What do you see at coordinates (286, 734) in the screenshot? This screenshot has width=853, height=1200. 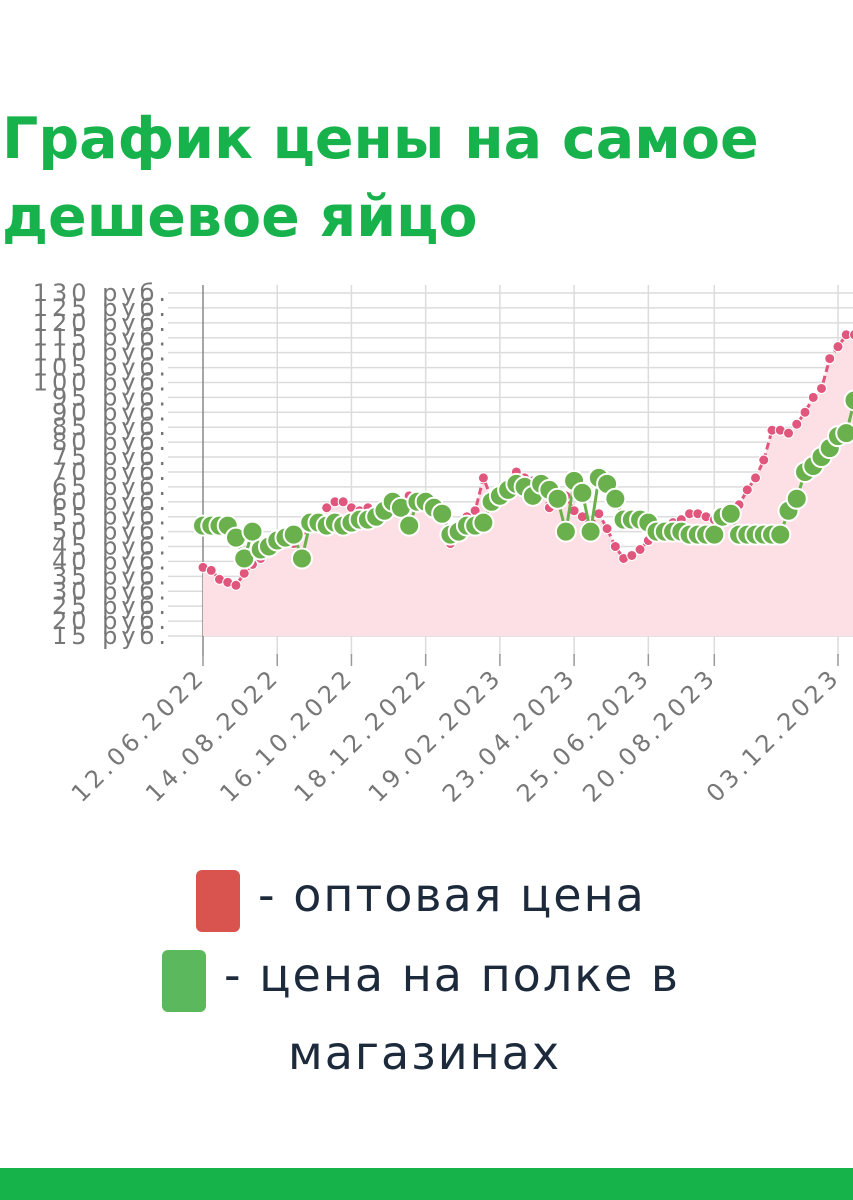 I see `x-tick-label: 16.10.2022` at bounding box center [286, 734].